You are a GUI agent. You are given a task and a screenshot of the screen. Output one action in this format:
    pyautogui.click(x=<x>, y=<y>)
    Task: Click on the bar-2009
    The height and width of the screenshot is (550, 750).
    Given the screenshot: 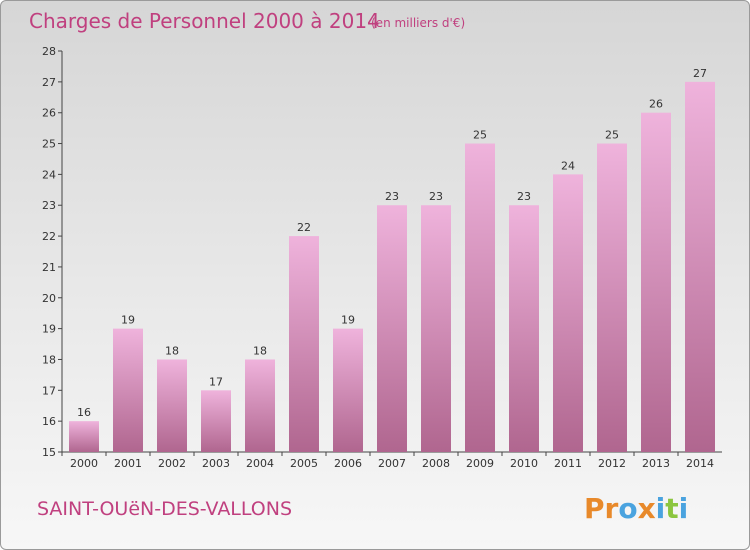 What is the action you would take?
    pyautogui.click(x=480, y=298)
    